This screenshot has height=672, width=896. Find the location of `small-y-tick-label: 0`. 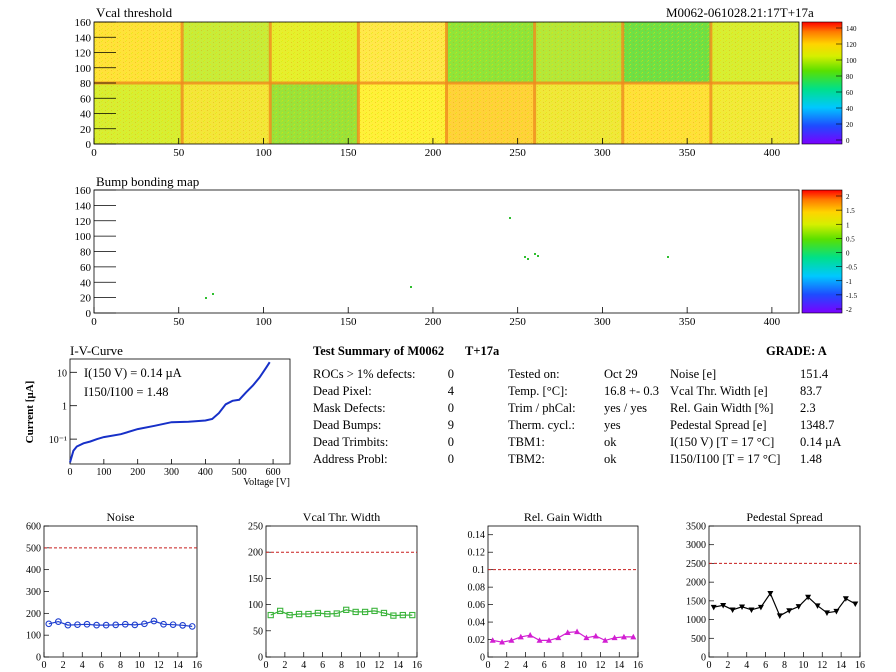

small-y-tick-label: 0 is located at coordinates (703, 658).